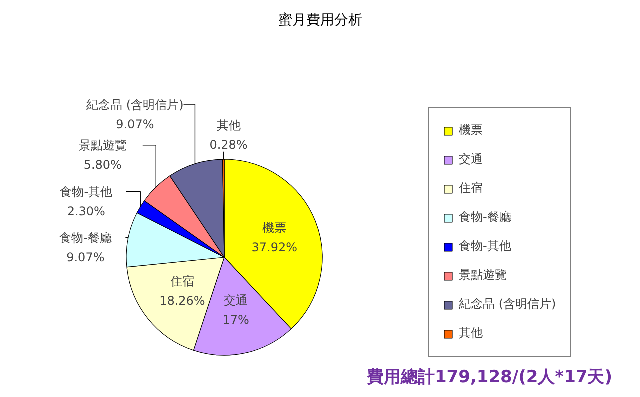  I want to click on slice-label: 住宿, so click(181, 281).